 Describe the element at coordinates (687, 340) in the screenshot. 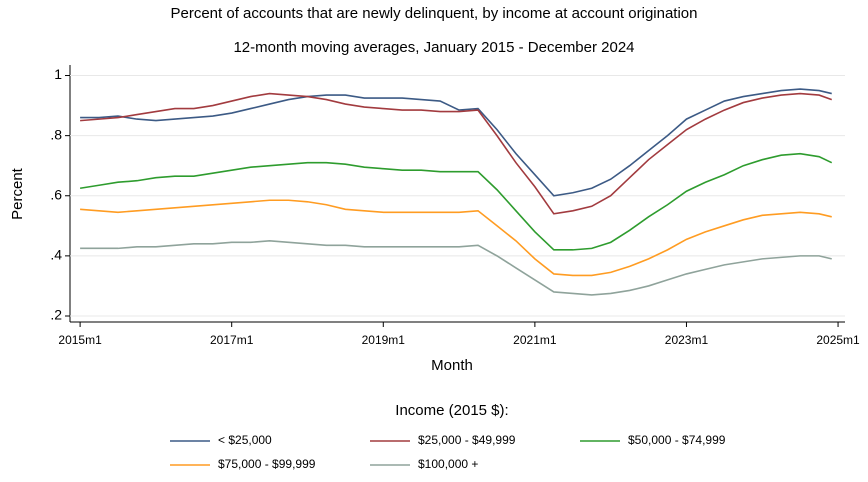

I see `x-tick-label: 2023m1` at that location.